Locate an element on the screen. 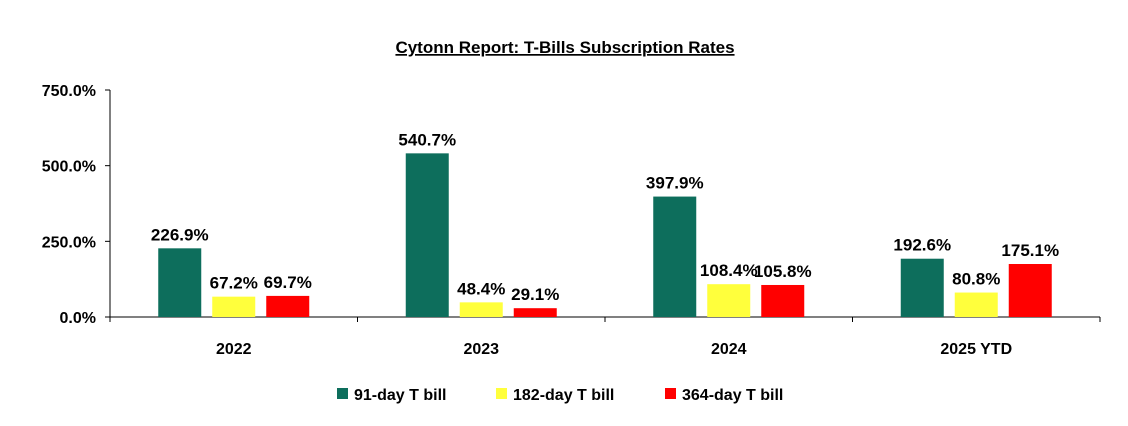 This screenshot has width=1128, height=426. data-label: 29.1% is located at coordinates (535, 294).